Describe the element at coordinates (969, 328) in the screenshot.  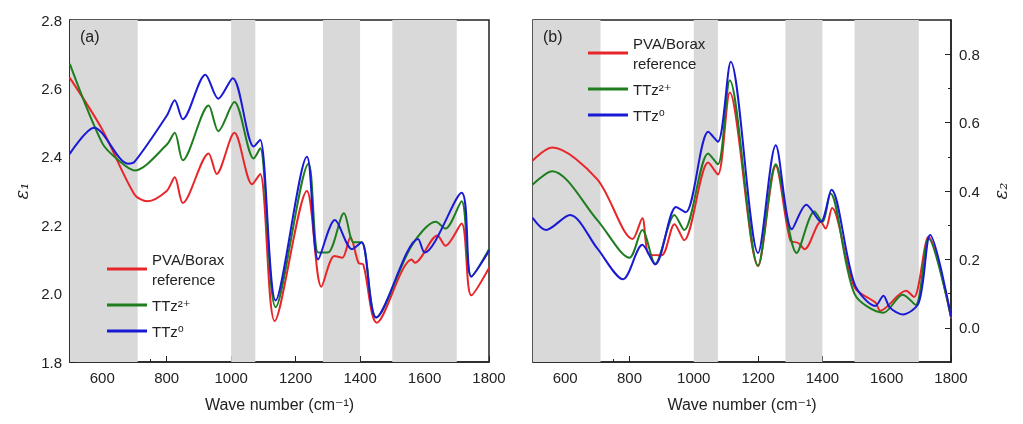
I see `y2-tick-label: 0.0` at that location.